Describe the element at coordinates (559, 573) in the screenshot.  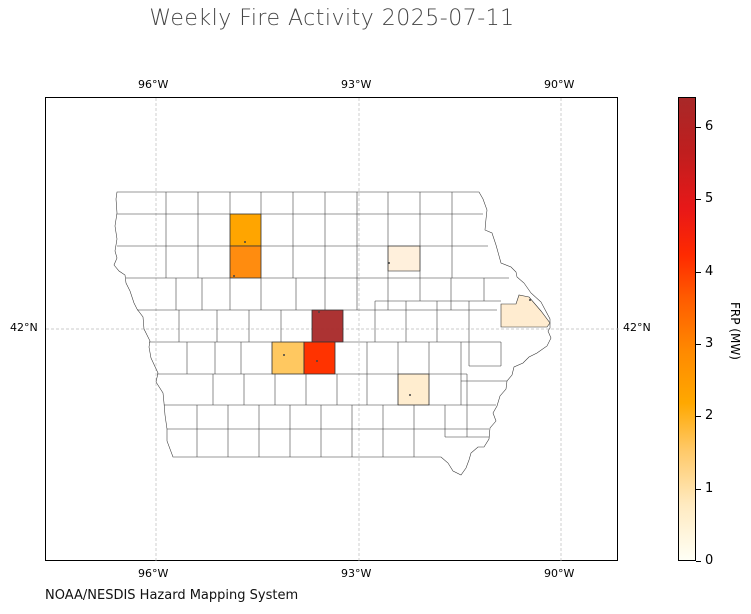
I see `bottom-lon-tick-90w: 90°W` at that location.